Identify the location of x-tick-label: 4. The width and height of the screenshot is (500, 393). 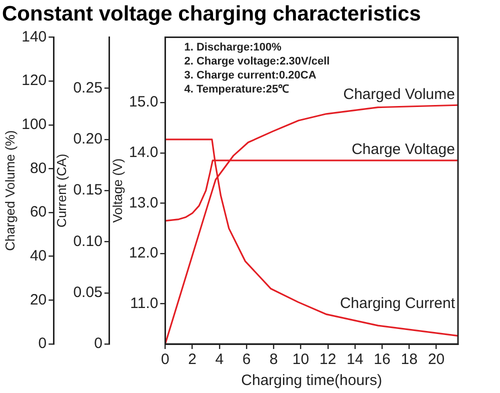
(219, 359).